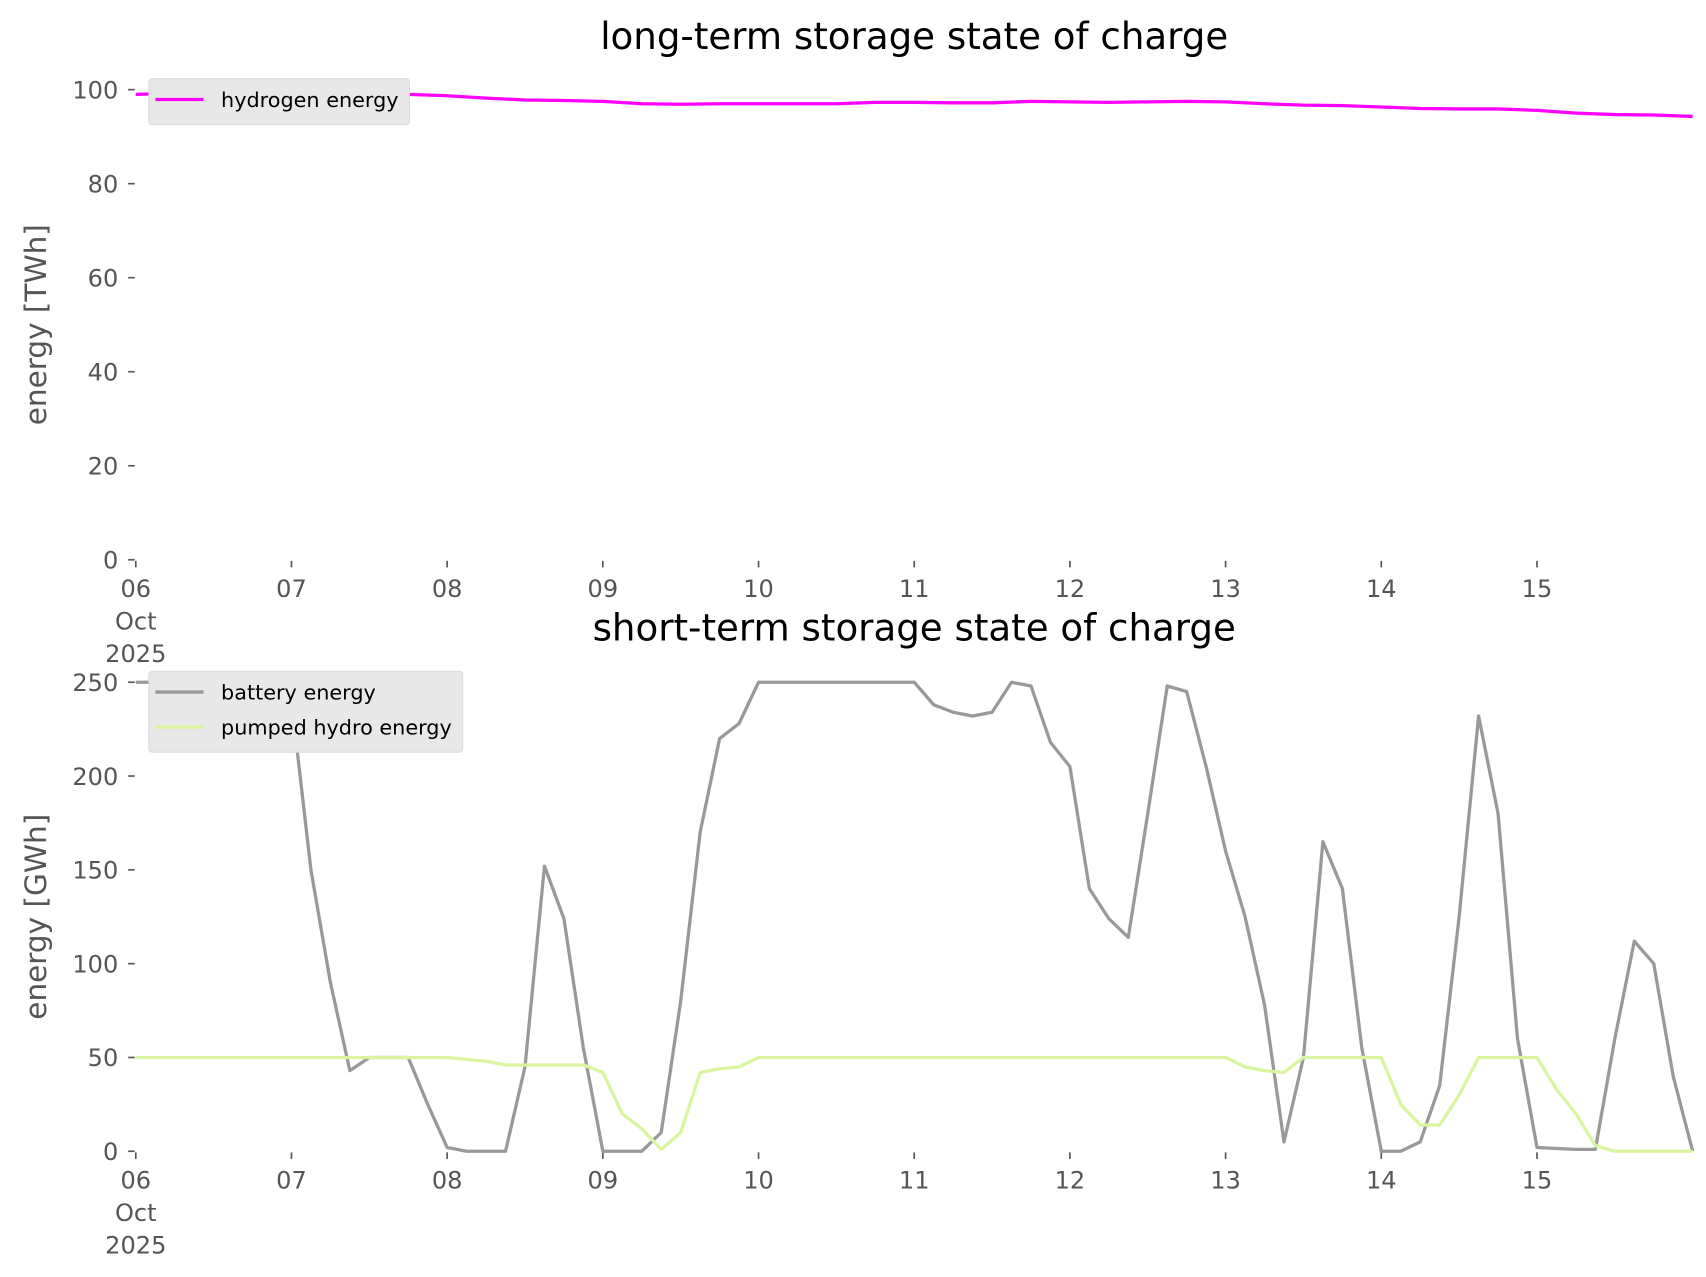 This screenshot has height=1277, width=1706. Describe the element at coordinates (95, 683) in the screenshot. I see `y-tick-label: 250` at that location.